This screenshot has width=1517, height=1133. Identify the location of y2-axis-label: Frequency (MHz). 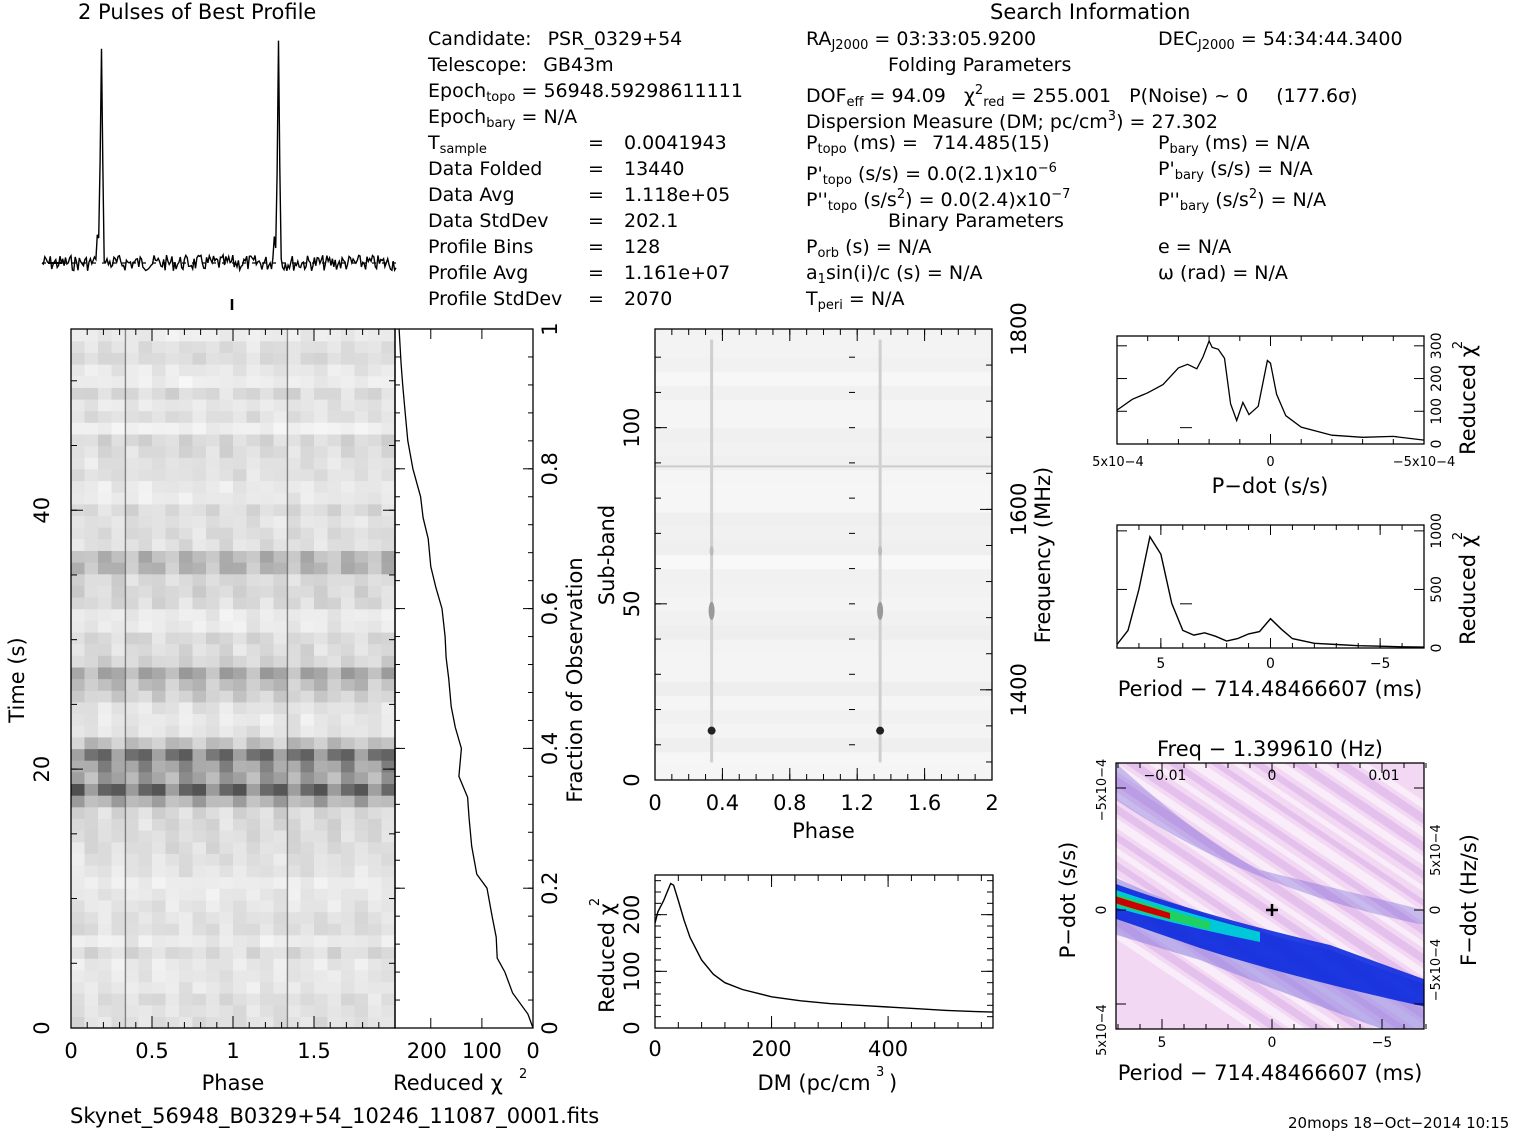
(1043, 555).